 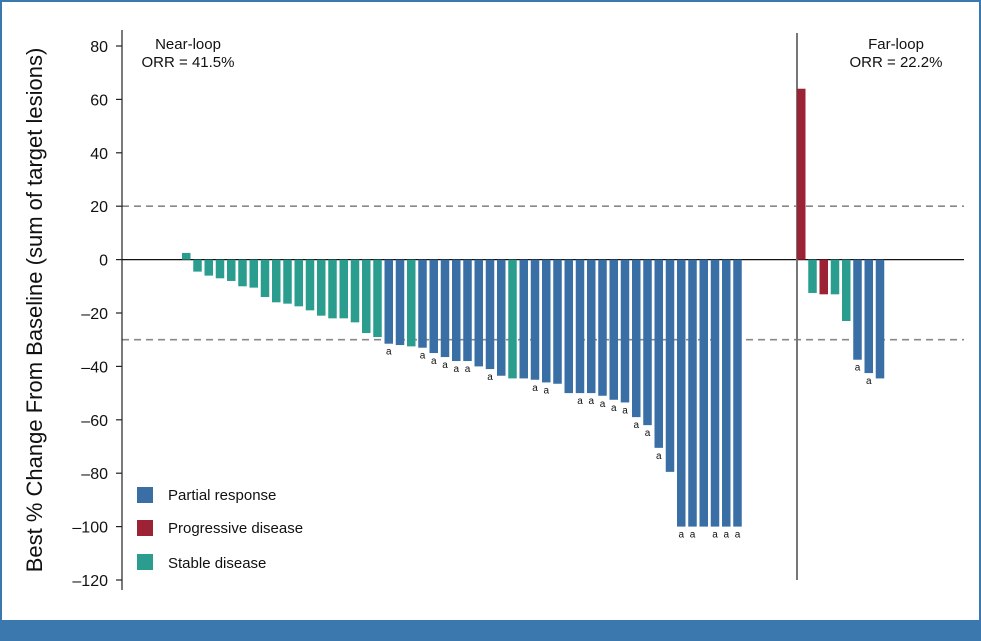 I want to click on legend-label-partial-response: Partial response, so click(x=222, y=495).